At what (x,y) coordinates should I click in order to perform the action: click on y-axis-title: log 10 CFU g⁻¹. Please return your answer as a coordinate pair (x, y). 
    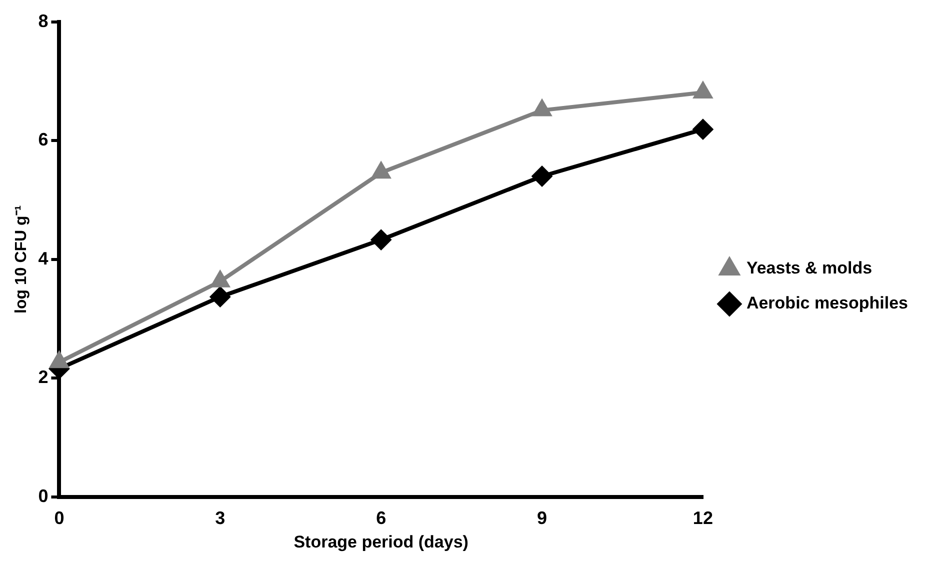
    Looking at the image, I should click on (21, 259).